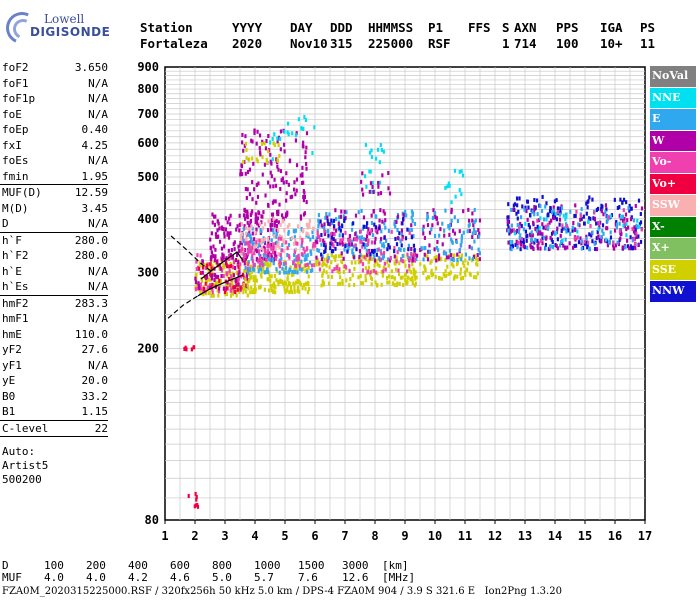  What do you see at coordinates (95, 145) in the screenshot?
I see `param-value: 4.25` at bounding box center [95, 145].